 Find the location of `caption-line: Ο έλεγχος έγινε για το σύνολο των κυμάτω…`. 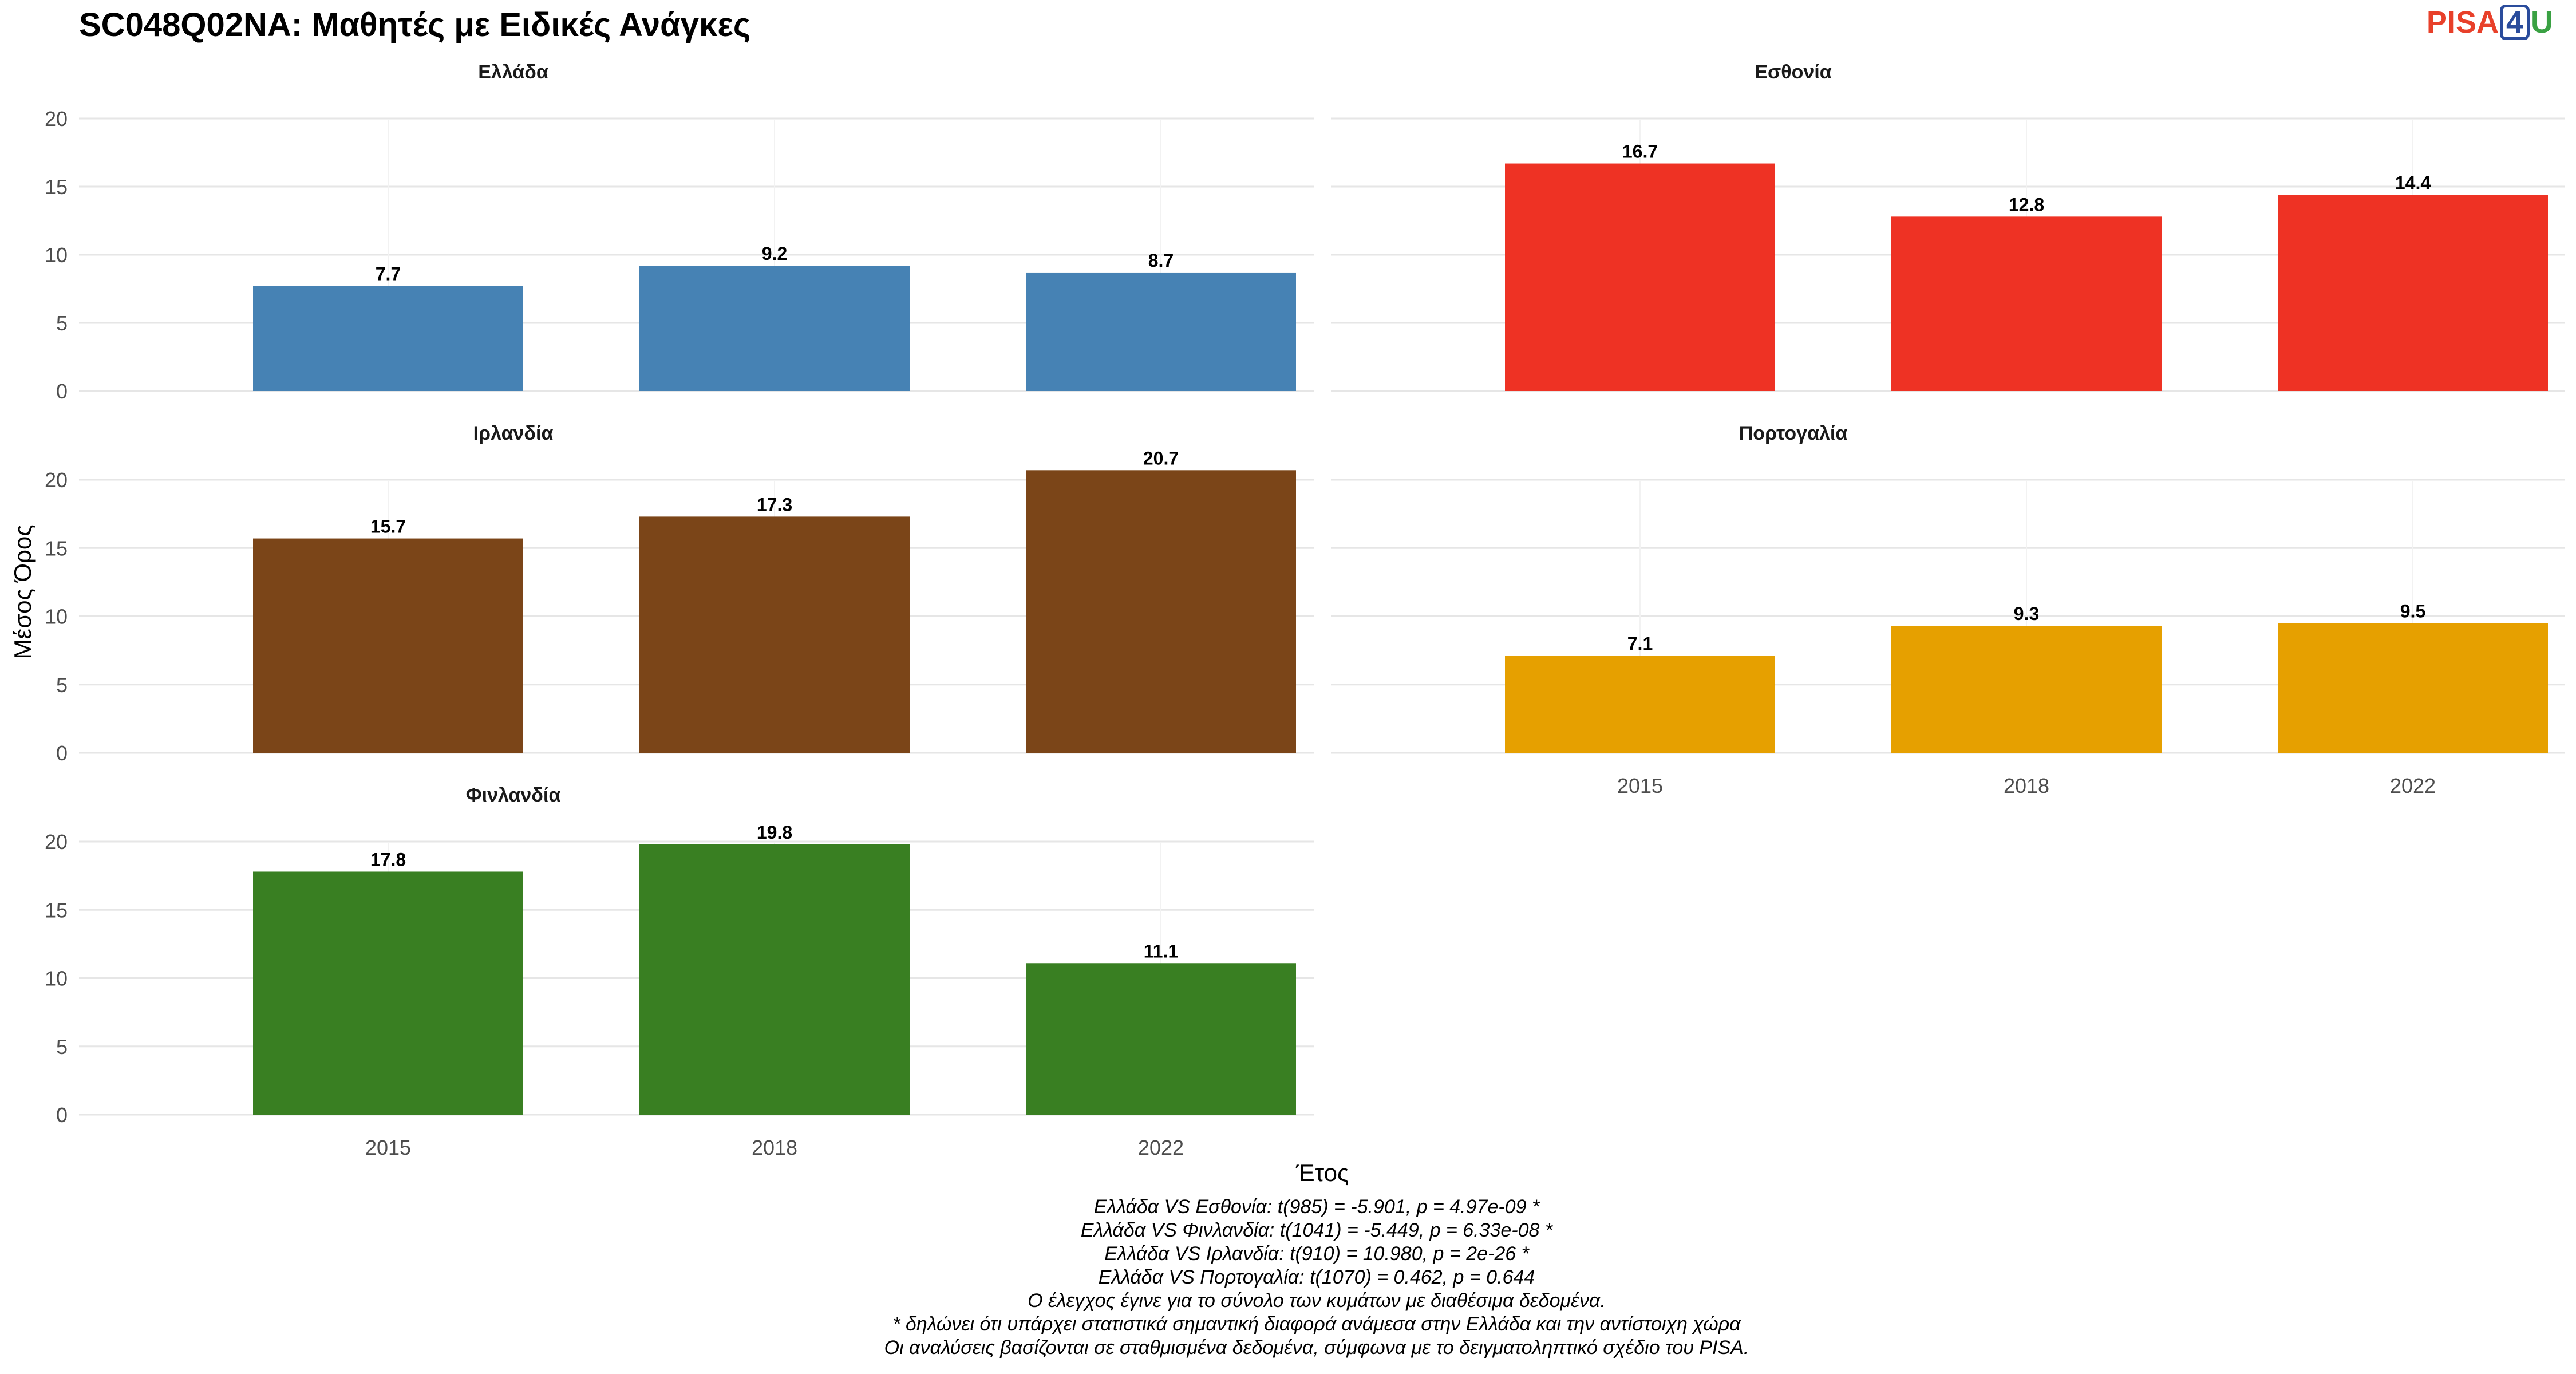

caption-line: Ο έλεγχος έγινε για το σύνολο των κυμάτω… is located at coordinates (1317, 1301).